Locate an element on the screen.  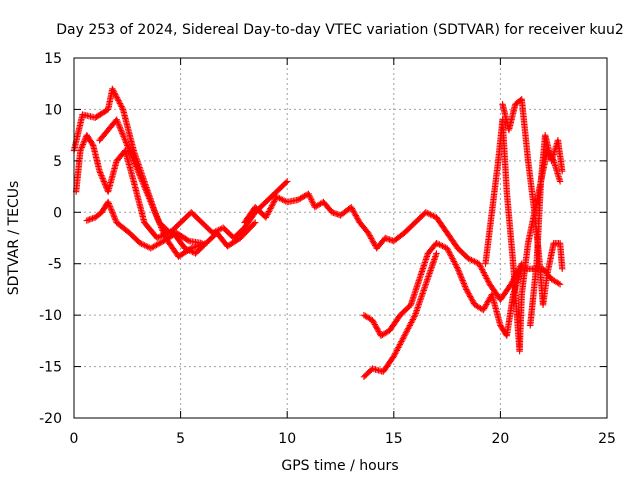
y-tick-label: 10 is located at coordinates (53, 110).